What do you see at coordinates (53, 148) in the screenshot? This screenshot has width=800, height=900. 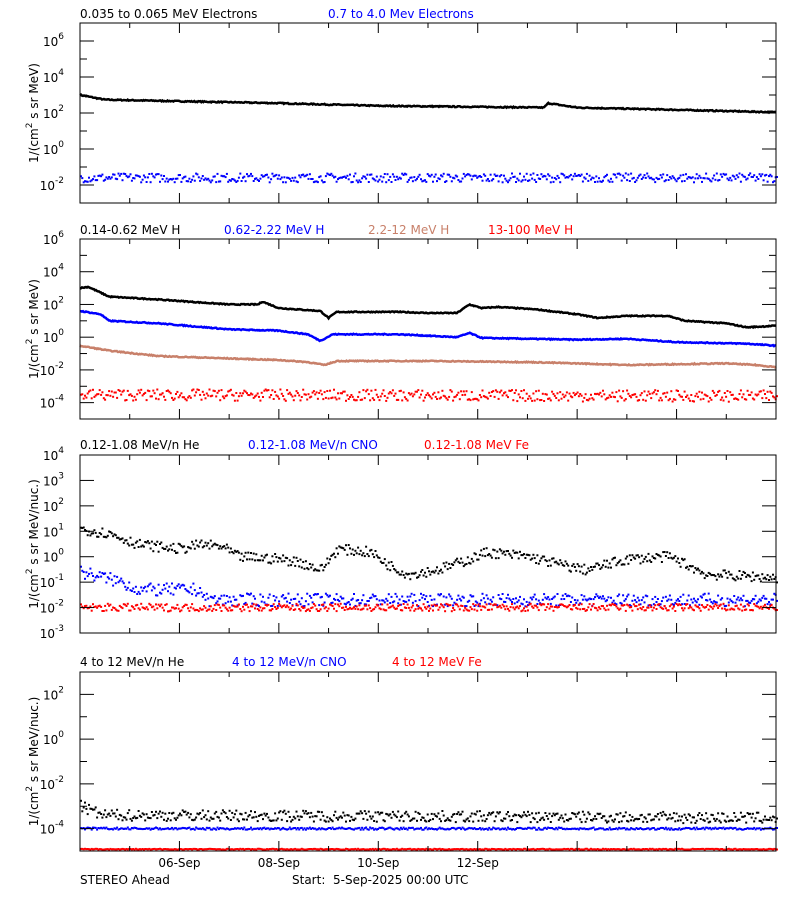 I see `y-tick-label: 100` at bounding box center [53, 148].